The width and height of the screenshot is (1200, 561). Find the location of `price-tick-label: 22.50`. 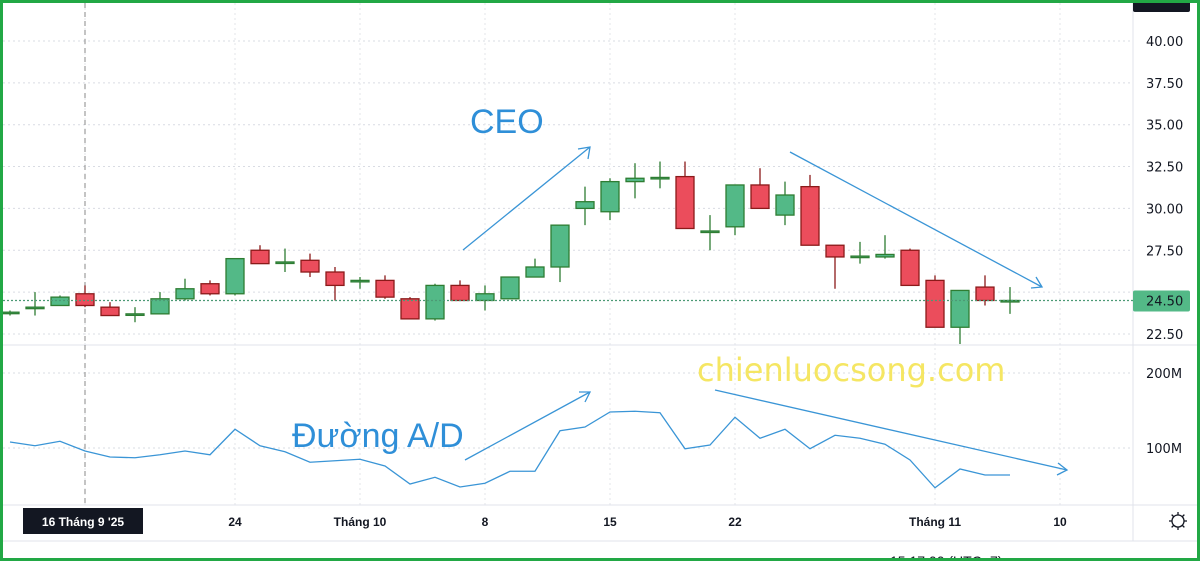

price-tick-label: 22.50 is located at coordinates (1164, 335).